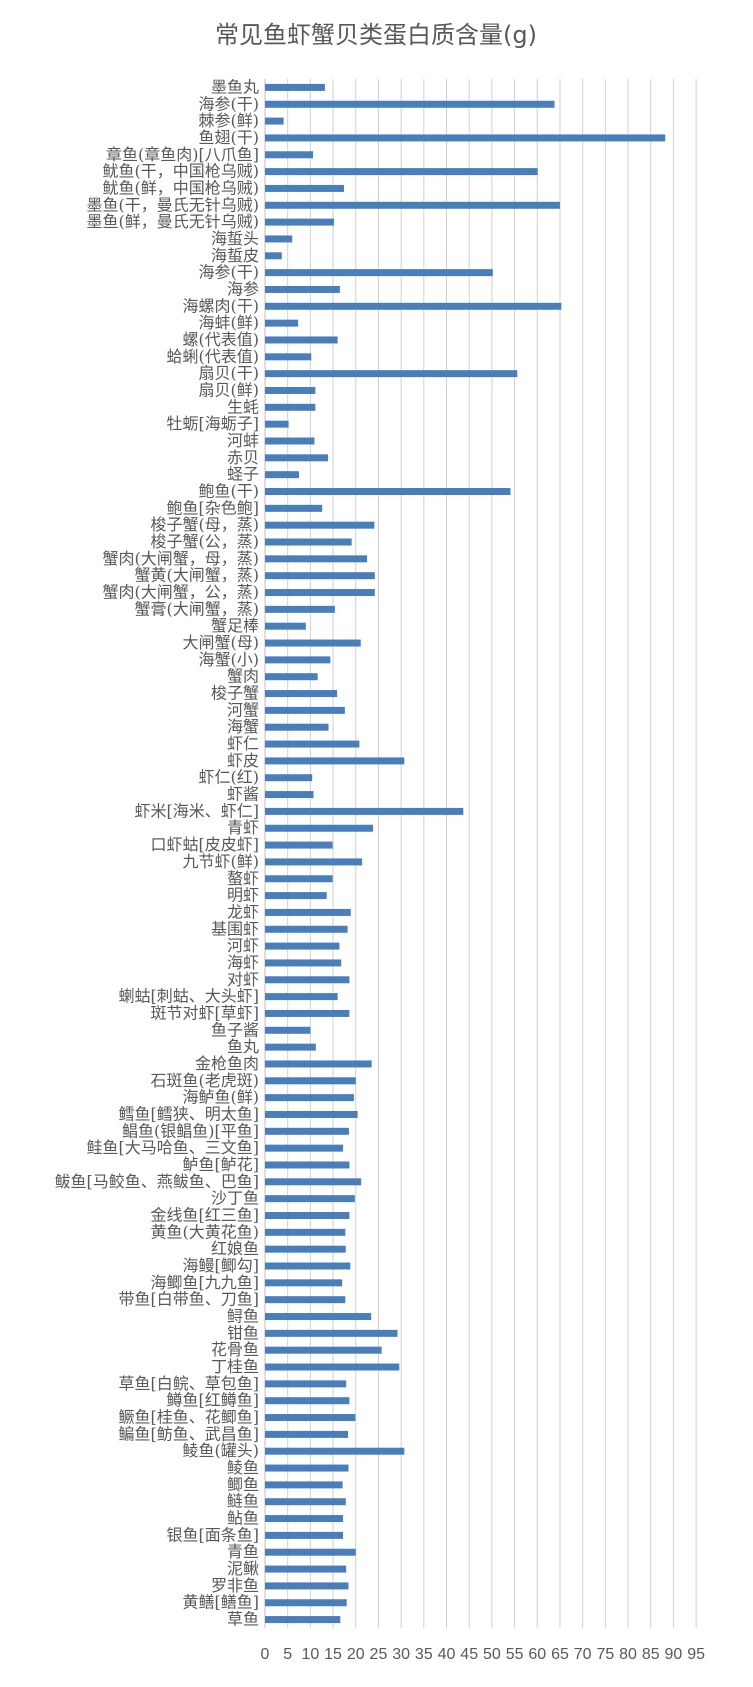 Image resolution: width=753 pixels, height=1687 pixels. What do you see at coordinates (190, 1130) in the screenshot?
I see `category-label: 鲳鱼(银鲳鱼)[平鱼]` at bounding box center [190, 1130].